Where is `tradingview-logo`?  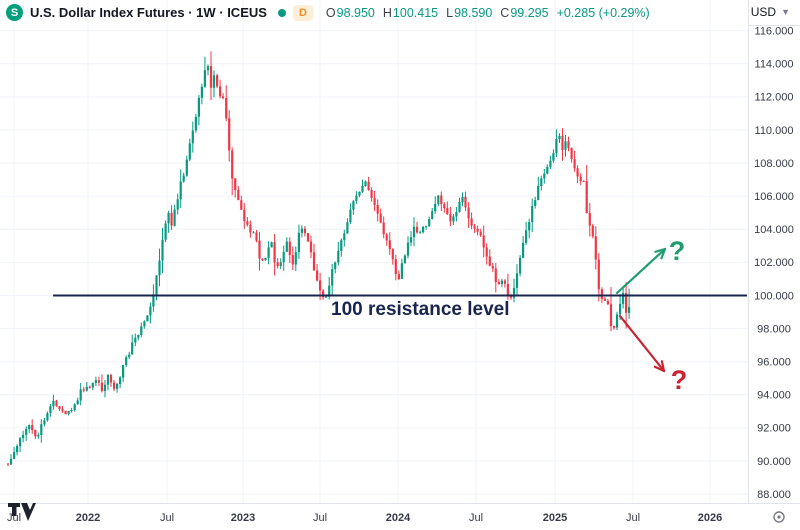 tradingview-logo is located at coordinates (22, 512).